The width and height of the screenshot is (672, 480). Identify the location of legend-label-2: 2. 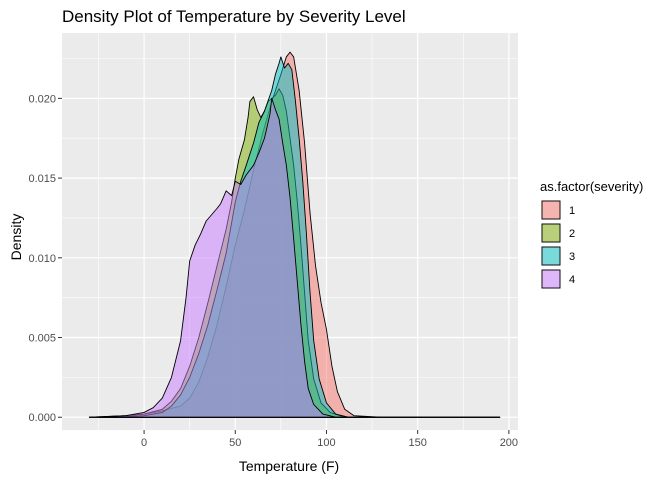
(572, 234).